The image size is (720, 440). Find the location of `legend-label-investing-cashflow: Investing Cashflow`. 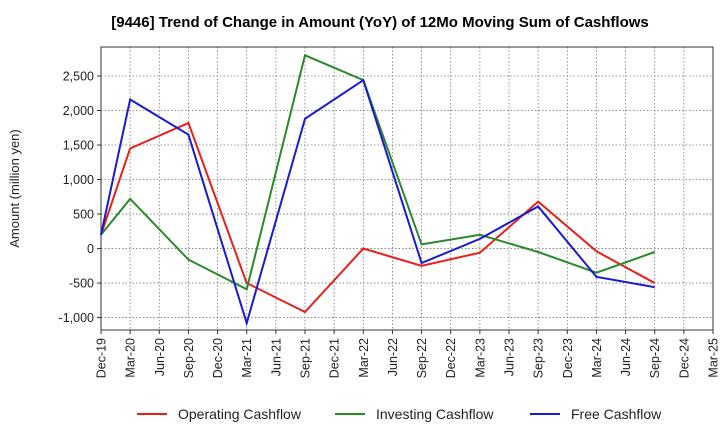

legend-label-investing-cashflow: Investing Cashflow is located at coordinates (435, 414).